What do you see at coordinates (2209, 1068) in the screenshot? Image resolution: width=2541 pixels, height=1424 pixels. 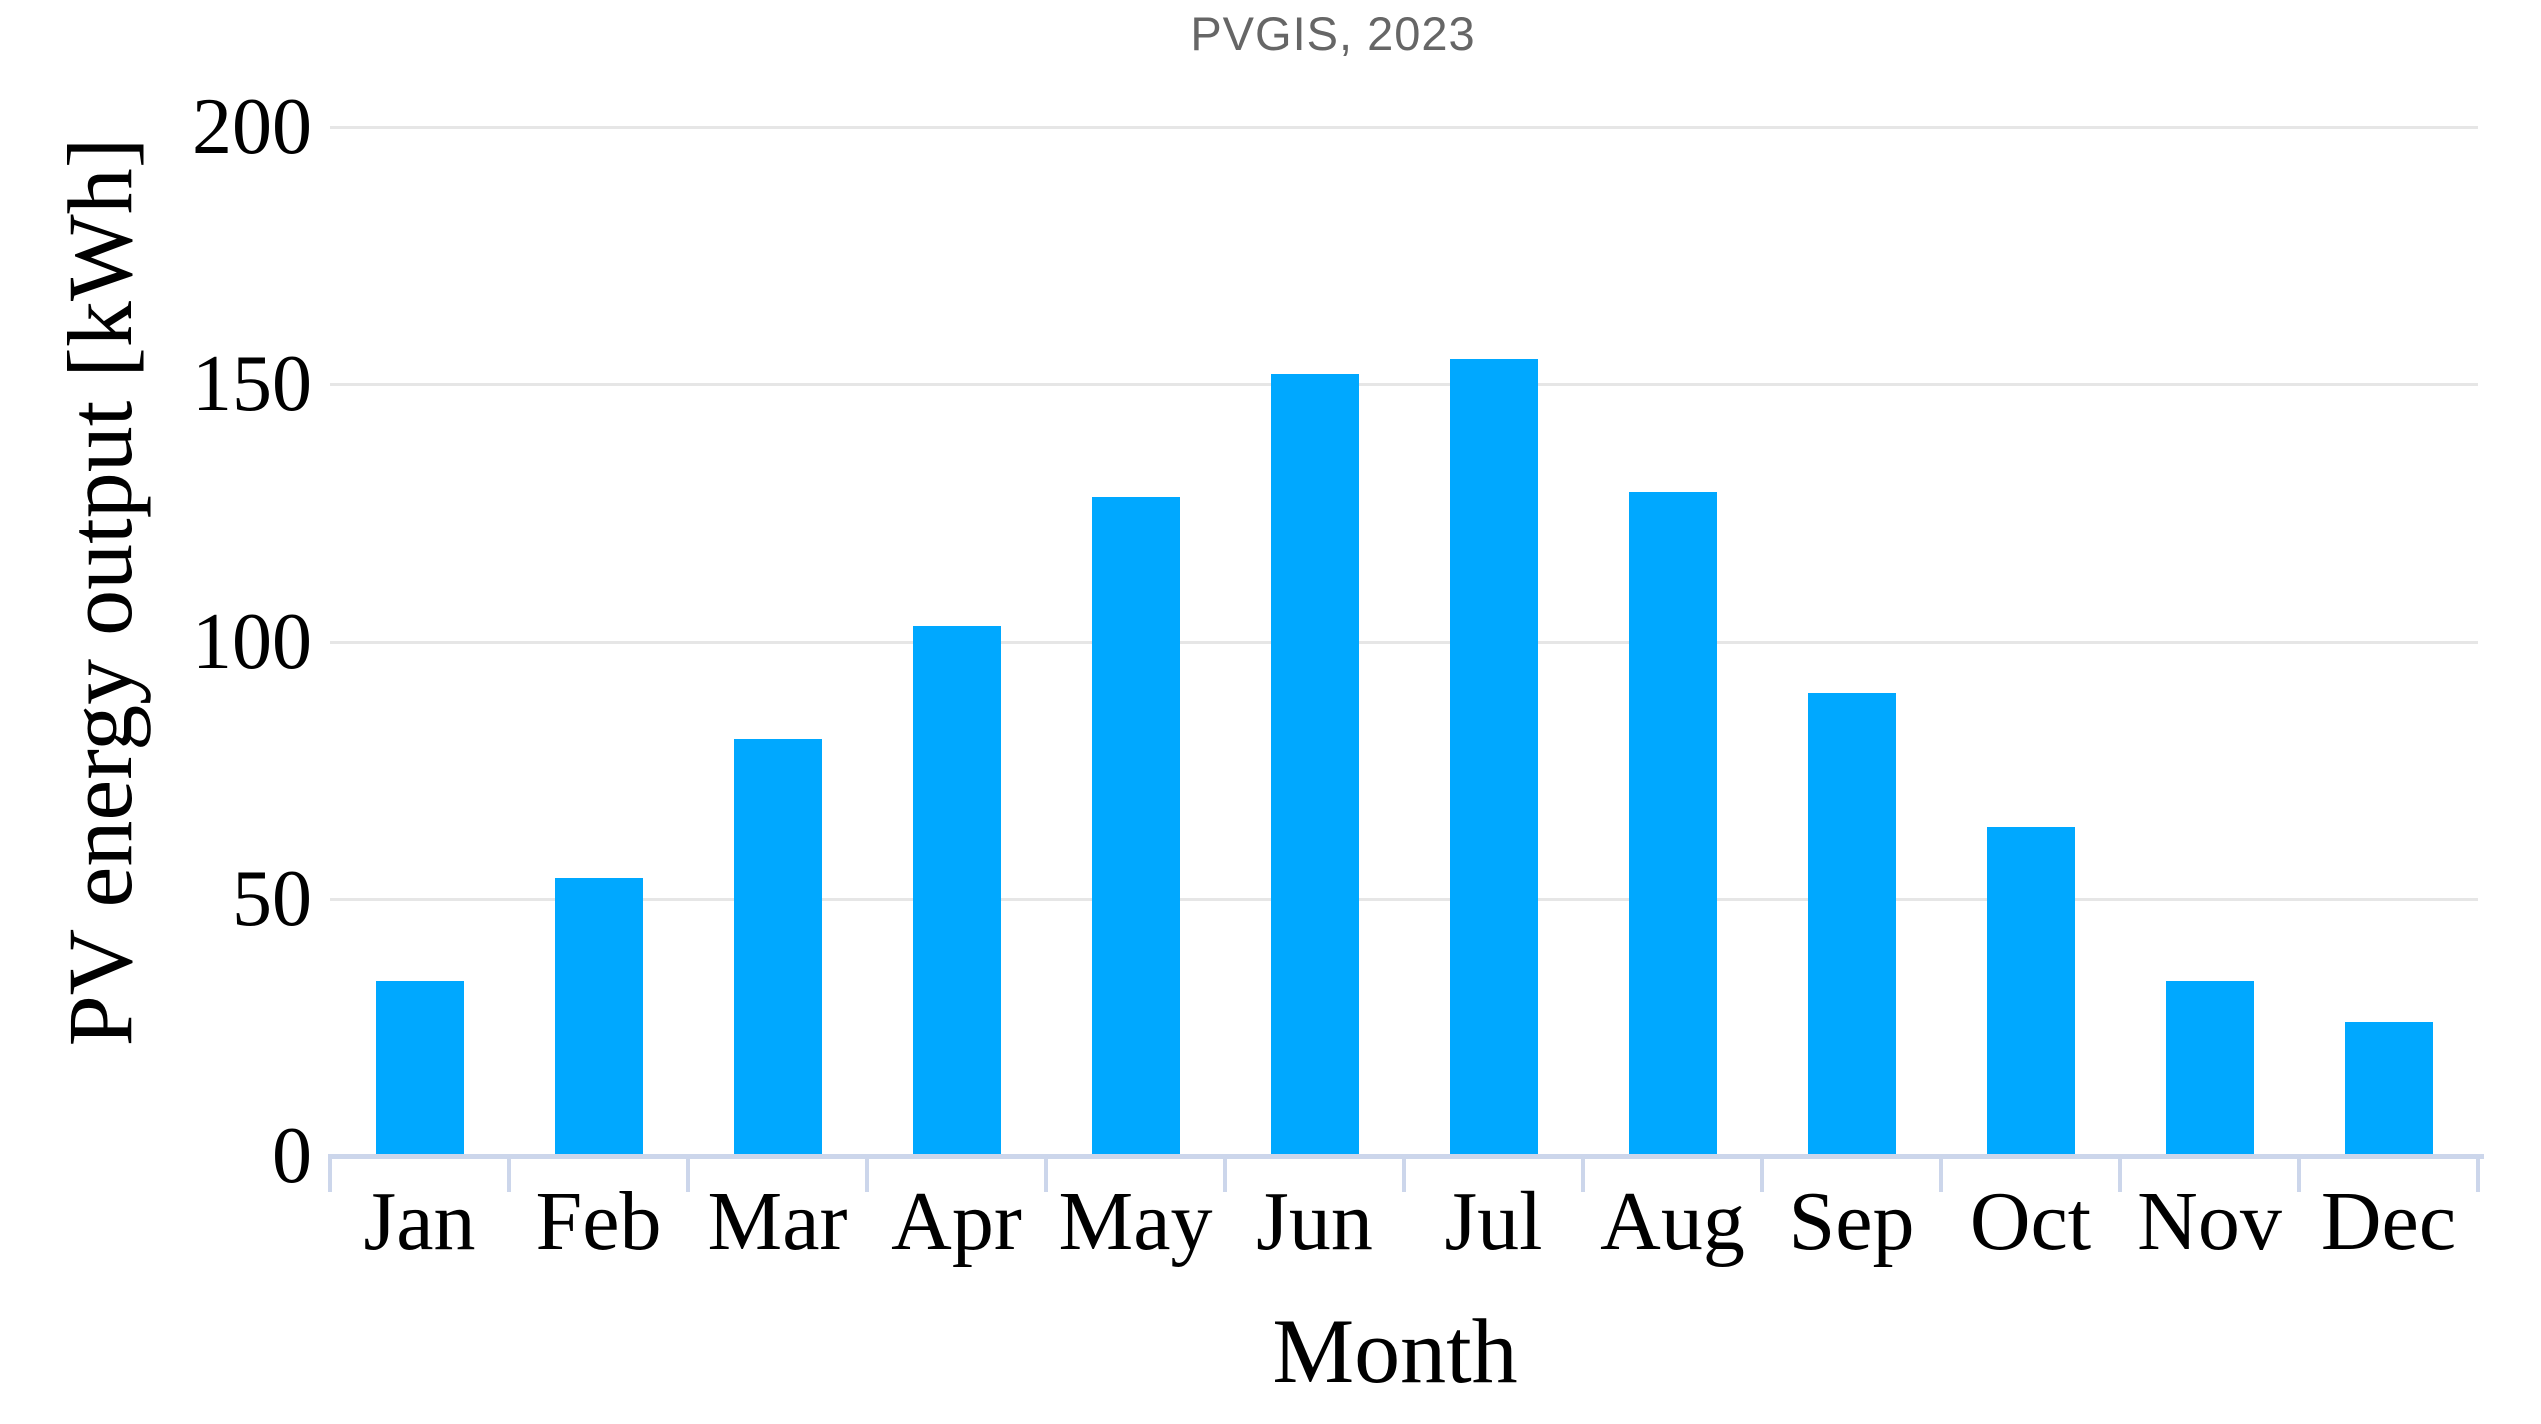 I see `bar-nov` at bounding box center [2209, 1068].